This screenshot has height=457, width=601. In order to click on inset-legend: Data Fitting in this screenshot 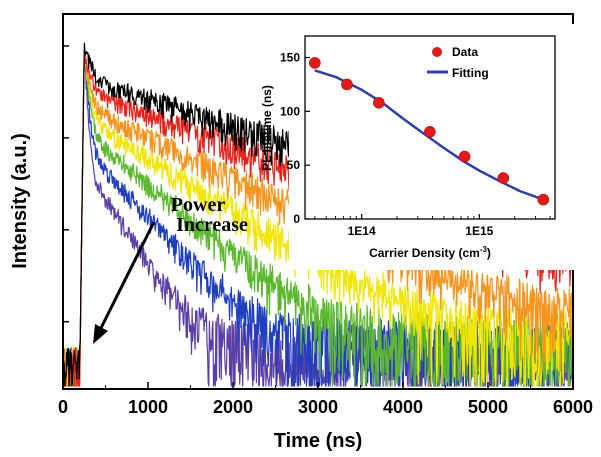, I will do `click(458, 62)`.